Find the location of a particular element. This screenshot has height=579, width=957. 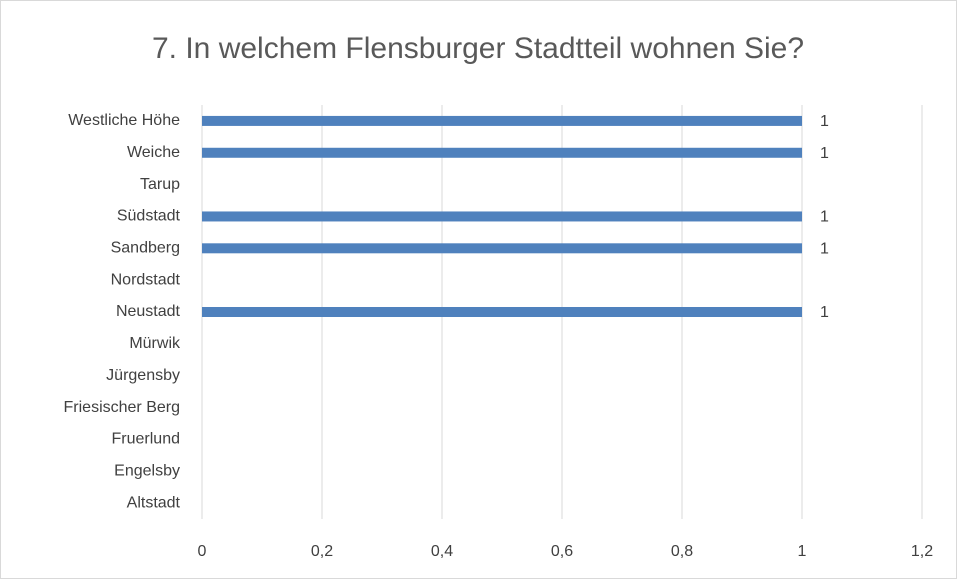

y-tick-label: Sandberg is located at coordinates (145, 248).